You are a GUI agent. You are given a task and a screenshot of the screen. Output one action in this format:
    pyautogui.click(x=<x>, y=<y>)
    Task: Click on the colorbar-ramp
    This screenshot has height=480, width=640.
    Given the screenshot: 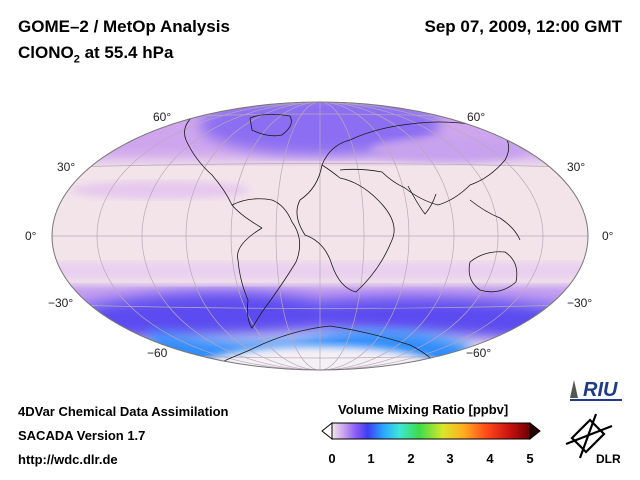 What is the action you would take?
    pyautogui.click(x=431, y=431)
    